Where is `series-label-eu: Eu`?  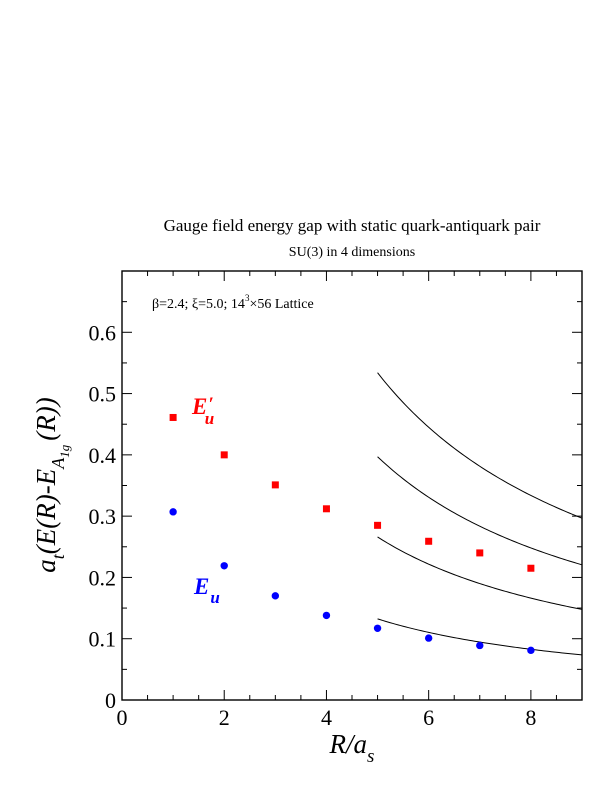
series-label-eu: Eu is located at coordinates (206, 590).